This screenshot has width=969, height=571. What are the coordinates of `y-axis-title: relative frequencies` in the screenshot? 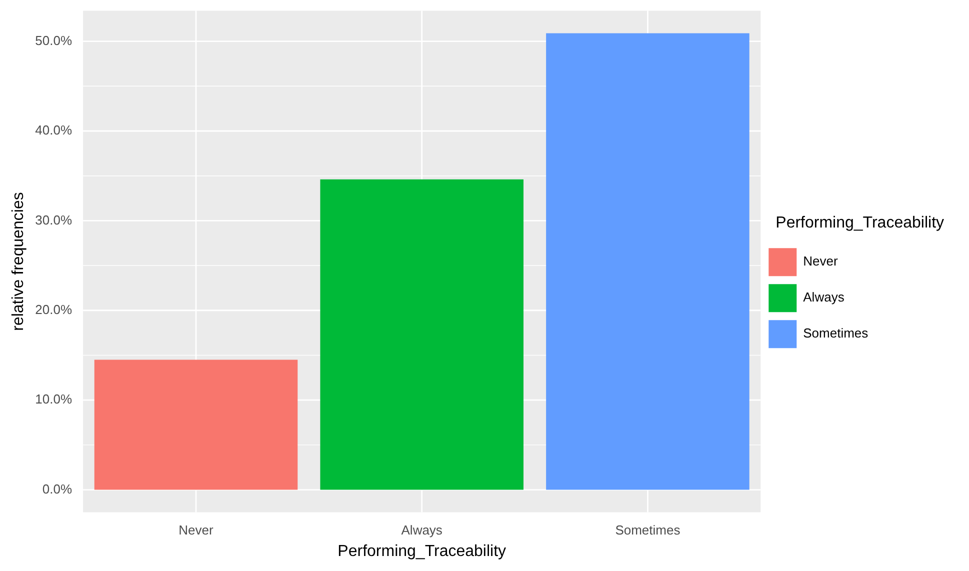 It's located at (19, 261).